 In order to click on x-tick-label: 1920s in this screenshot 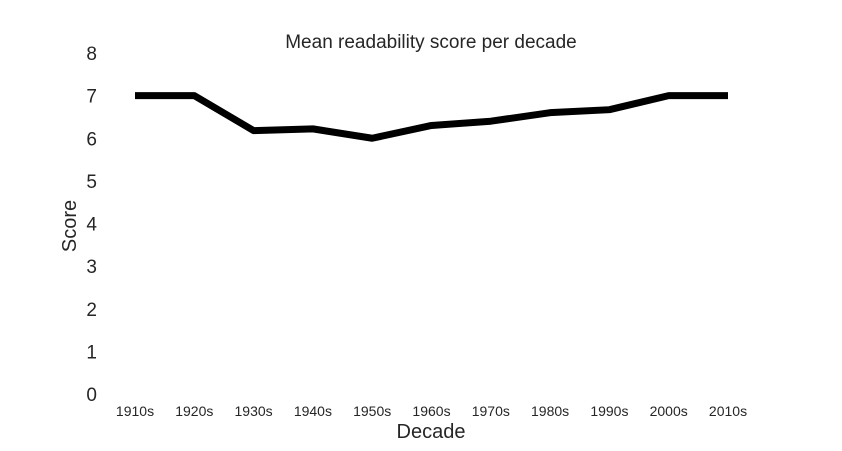, I will do `click(194, 411)`.